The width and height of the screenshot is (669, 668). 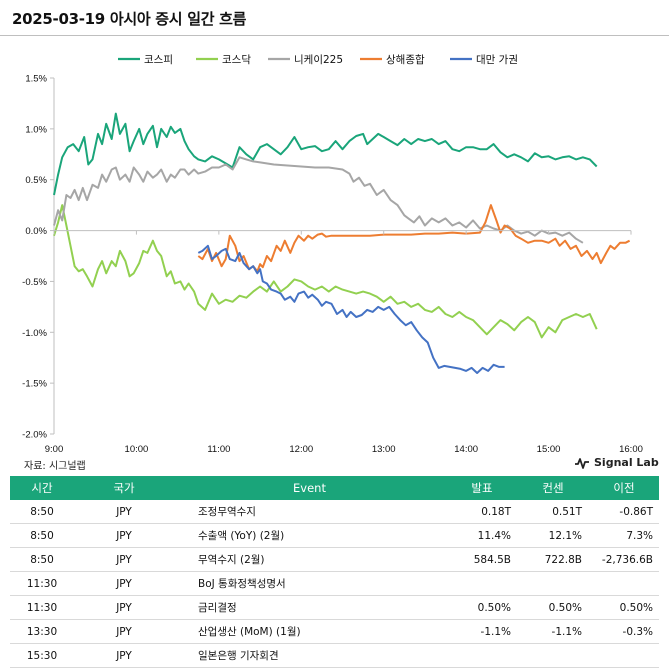 I want to click on cell-event: 조정무역수지, so click(x=310, y=512).